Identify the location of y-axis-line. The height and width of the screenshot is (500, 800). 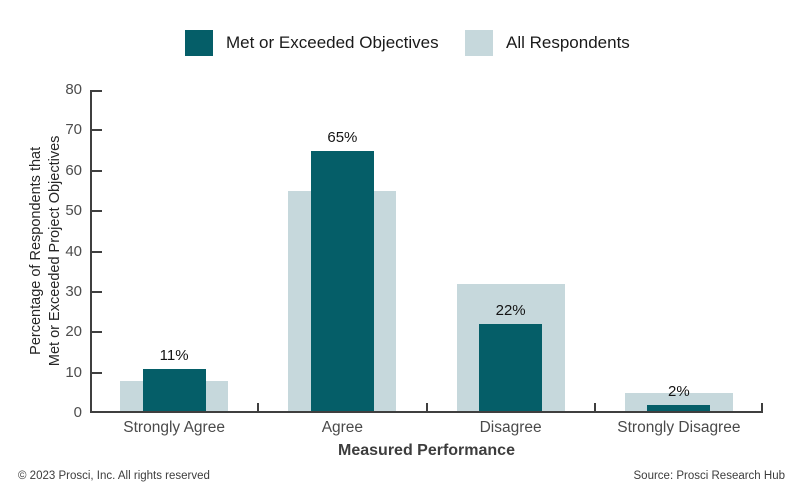
(91, 251).